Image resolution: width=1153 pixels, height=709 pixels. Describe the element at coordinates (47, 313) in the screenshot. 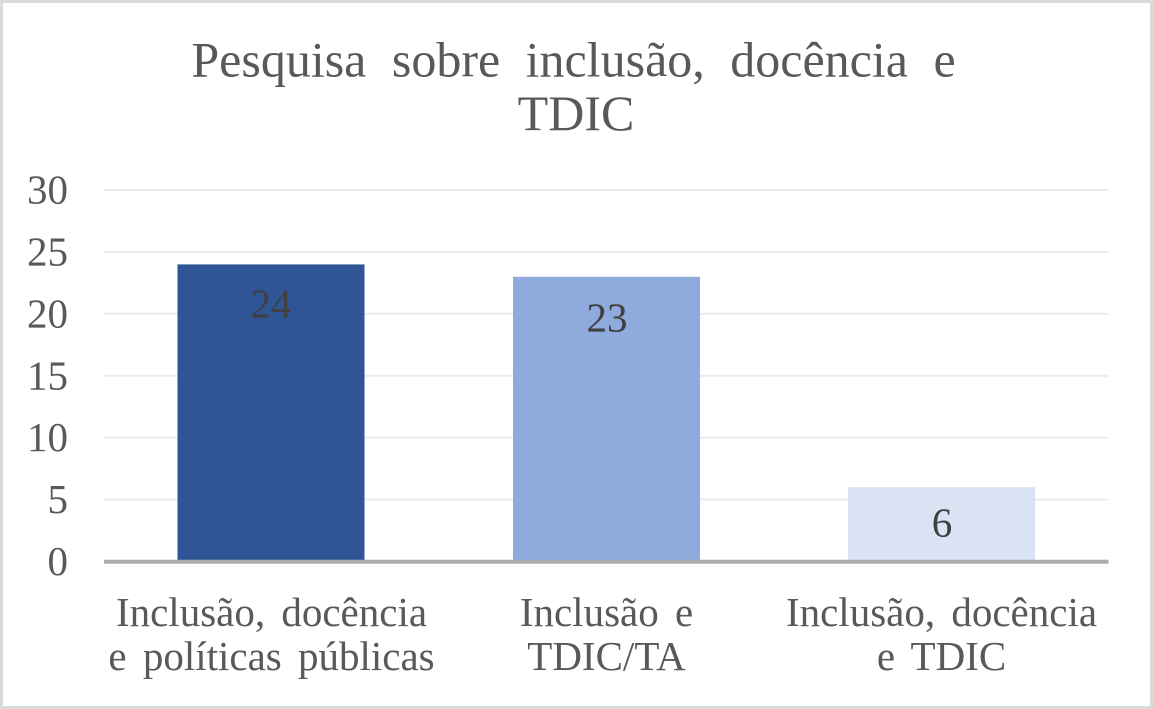

I see `svg-text: 20` at that location.